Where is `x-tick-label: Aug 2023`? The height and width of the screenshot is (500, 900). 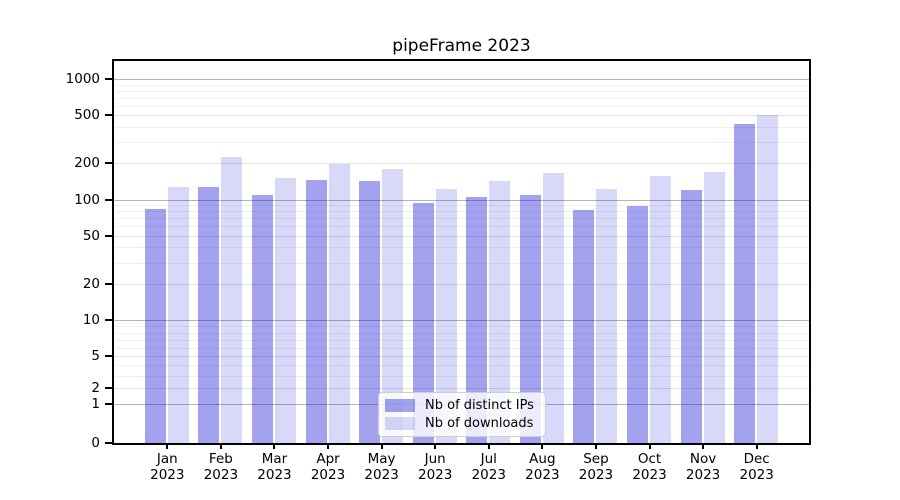 x-tick-label: Aug 2023 is located at coordinates (542, 467).